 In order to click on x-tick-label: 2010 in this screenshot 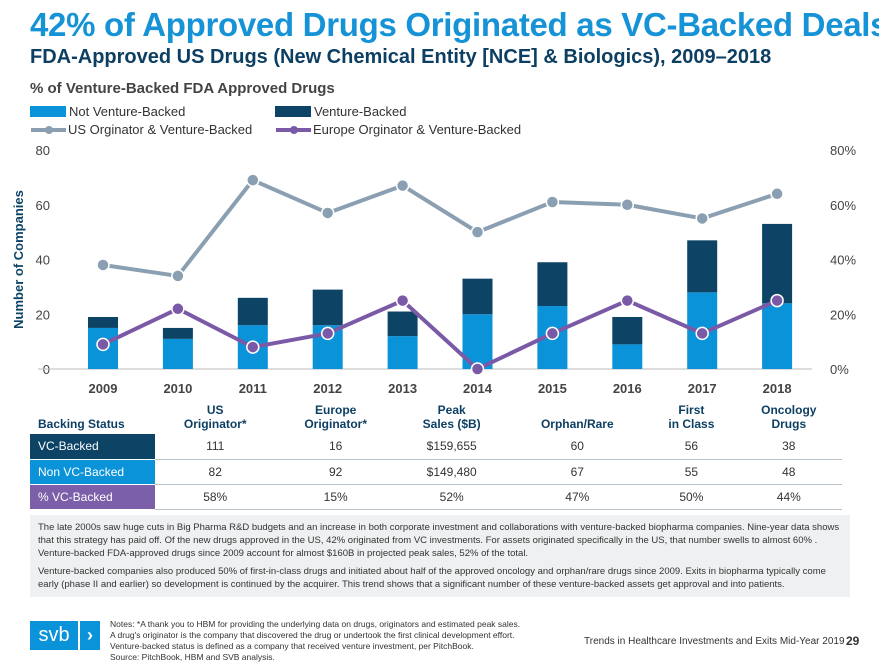, I will do `click(177, 388)`.